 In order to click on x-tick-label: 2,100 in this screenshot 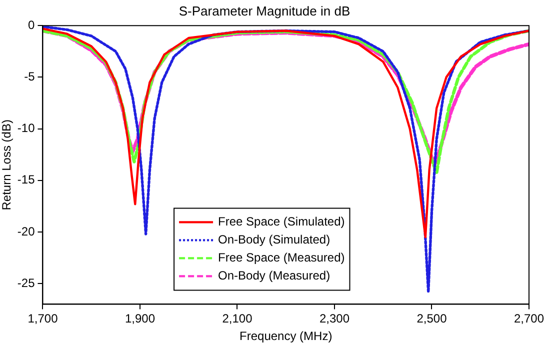, I will do `click(237, 319)`.